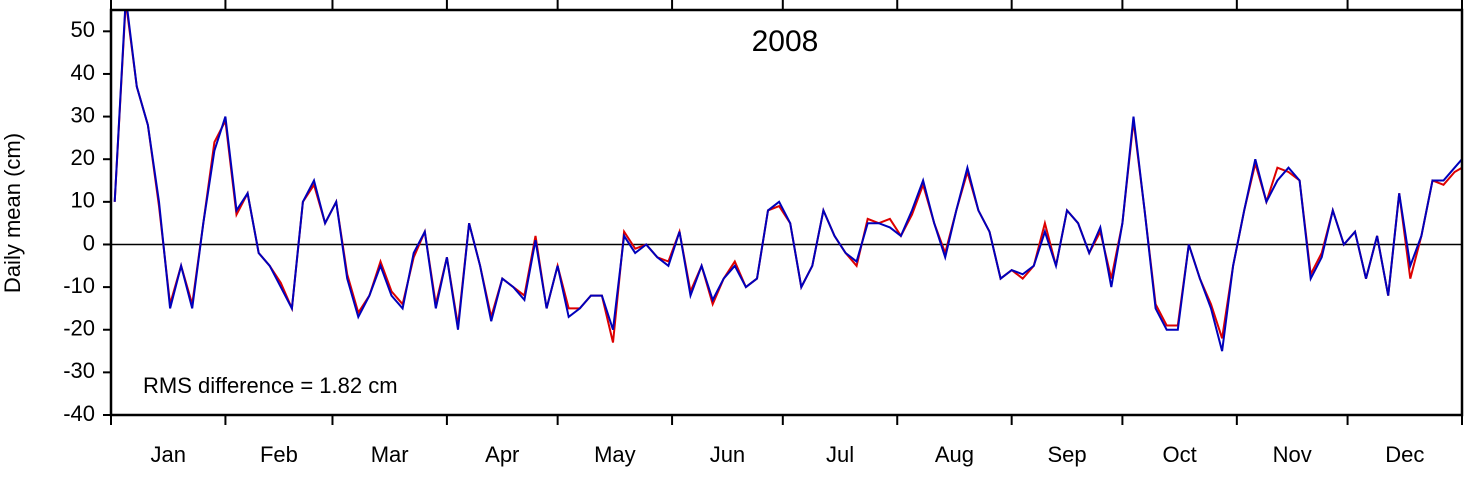 The image size is (1465, 493). Describe the element at coordinates (167, 454) in the screenshot. I see `x-tick-label: Jan` at that location.